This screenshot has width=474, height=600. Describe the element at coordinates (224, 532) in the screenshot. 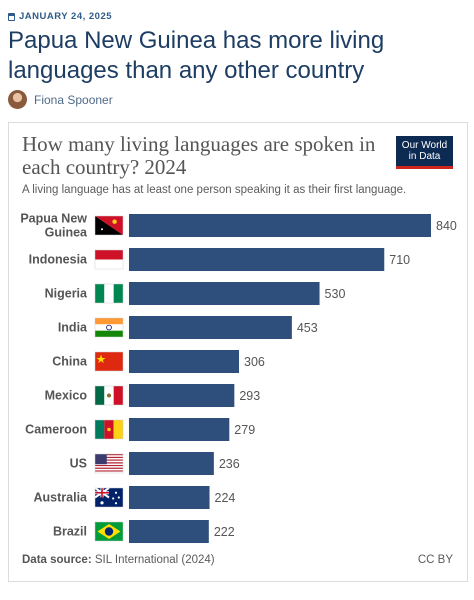

I see `value-label: 222` at that location.